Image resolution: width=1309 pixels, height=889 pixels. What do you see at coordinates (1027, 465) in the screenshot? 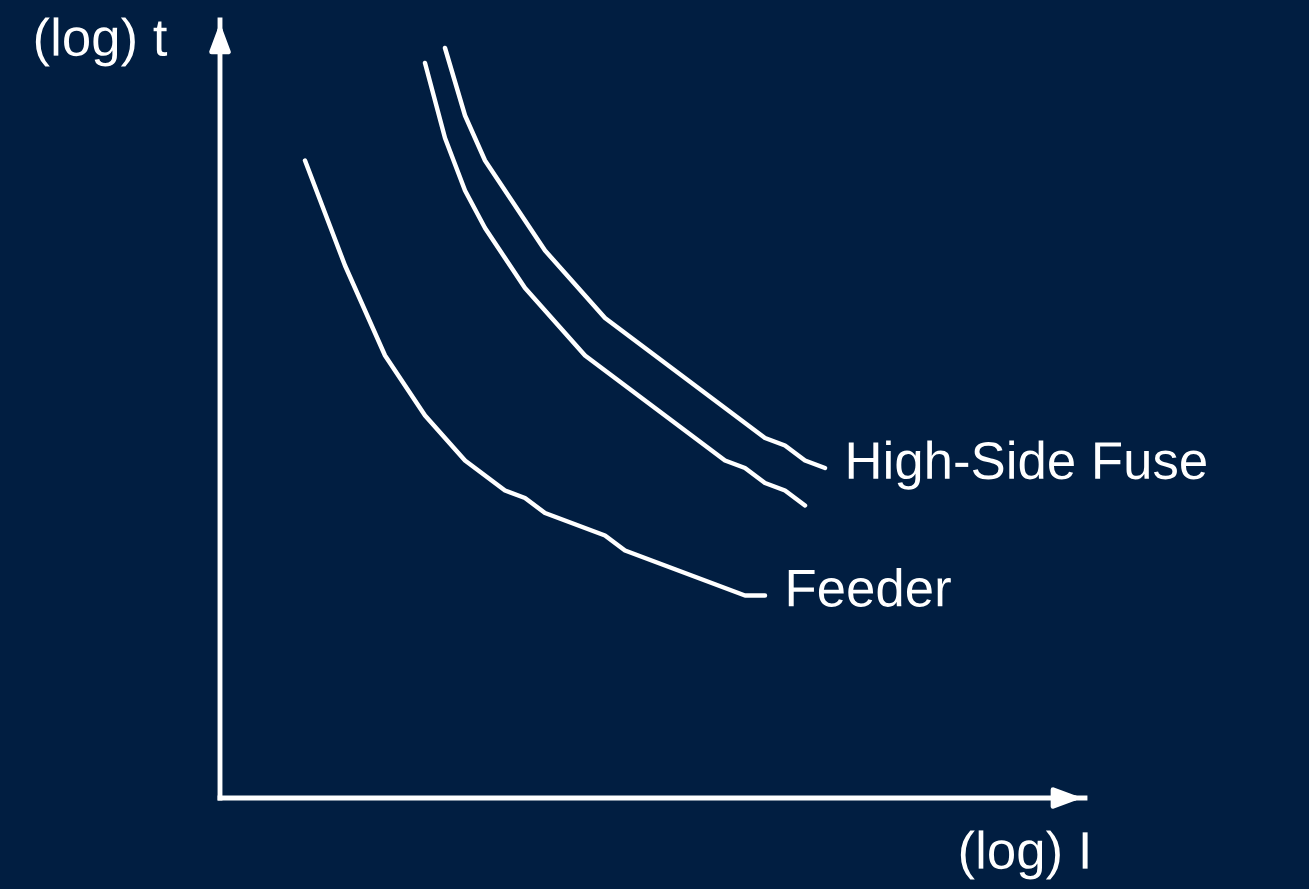
I see `series-label: High-Side Fuse` at bounding box center [1027, 465].